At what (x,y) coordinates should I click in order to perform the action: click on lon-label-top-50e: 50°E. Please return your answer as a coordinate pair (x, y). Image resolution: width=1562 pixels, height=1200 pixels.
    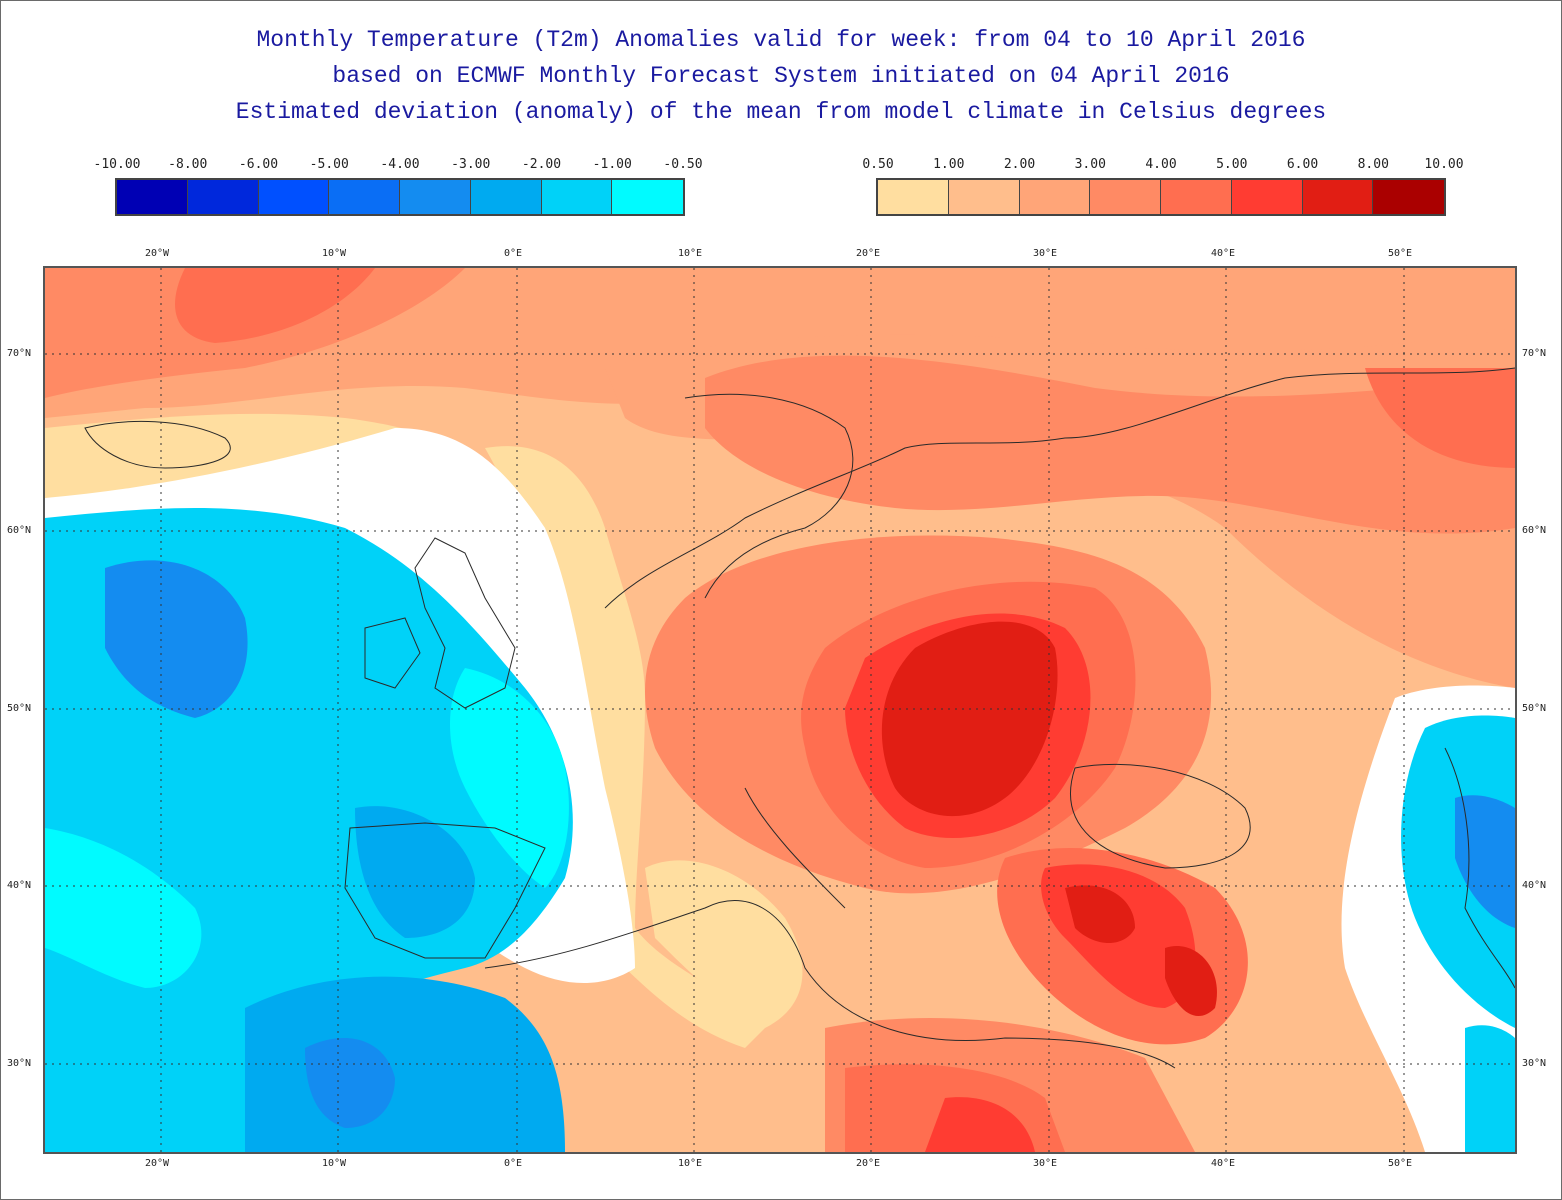
    Looking at the image, I should click on (1400, 253).